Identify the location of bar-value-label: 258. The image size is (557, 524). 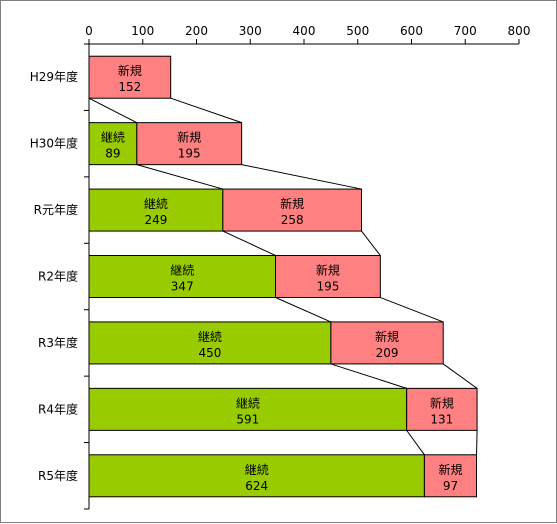
(292, 220).